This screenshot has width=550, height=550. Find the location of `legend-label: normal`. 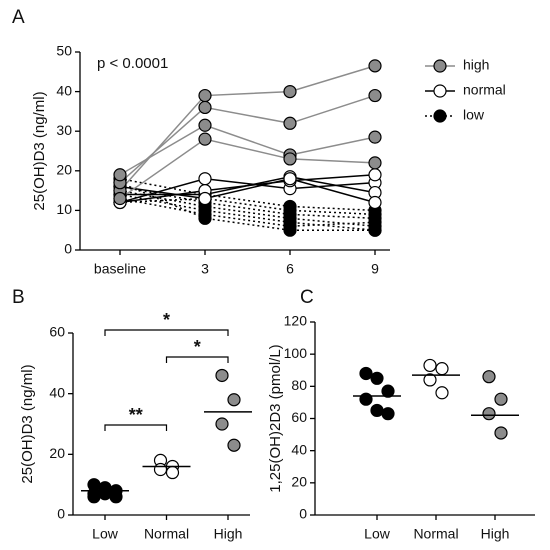

legend-label: normal is located at coordinates (484, 90).